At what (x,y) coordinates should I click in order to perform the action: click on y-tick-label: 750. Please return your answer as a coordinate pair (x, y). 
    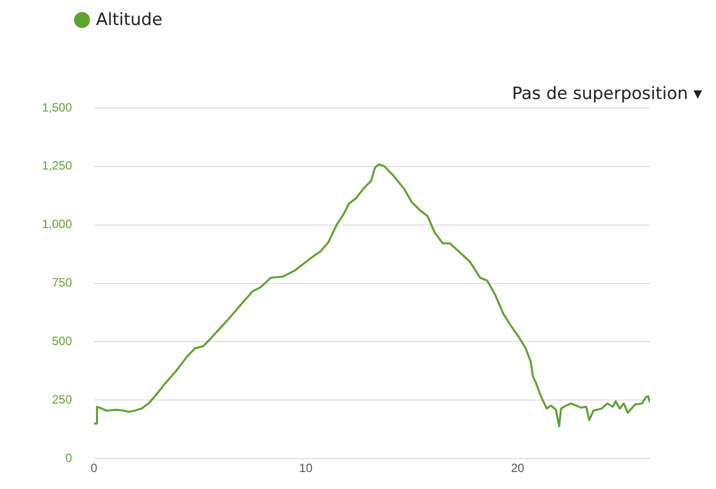
    Looking at the image, I should click on (62, 283).